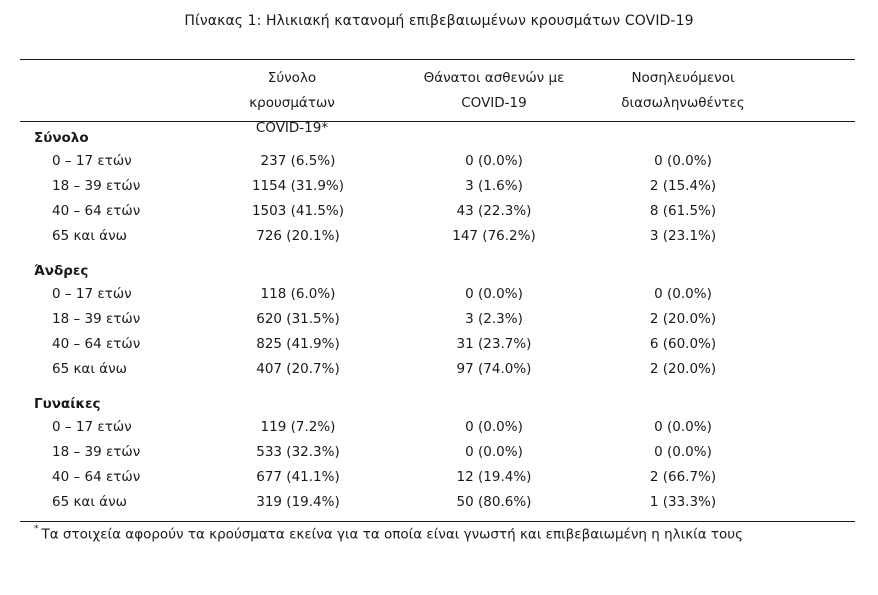 The width and height of the screenshot is (878, 595). I want to click on cell-deaths: 12 (19.4%), so click(494, 477).